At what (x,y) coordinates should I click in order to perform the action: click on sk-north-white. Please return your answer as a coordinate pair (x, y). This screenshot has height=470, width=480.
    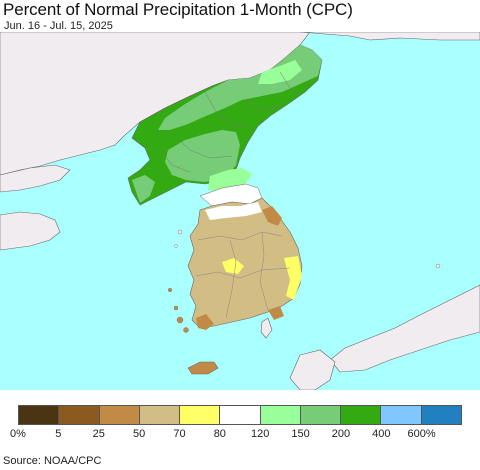
    Looking at the image, I should click on (233, 211).